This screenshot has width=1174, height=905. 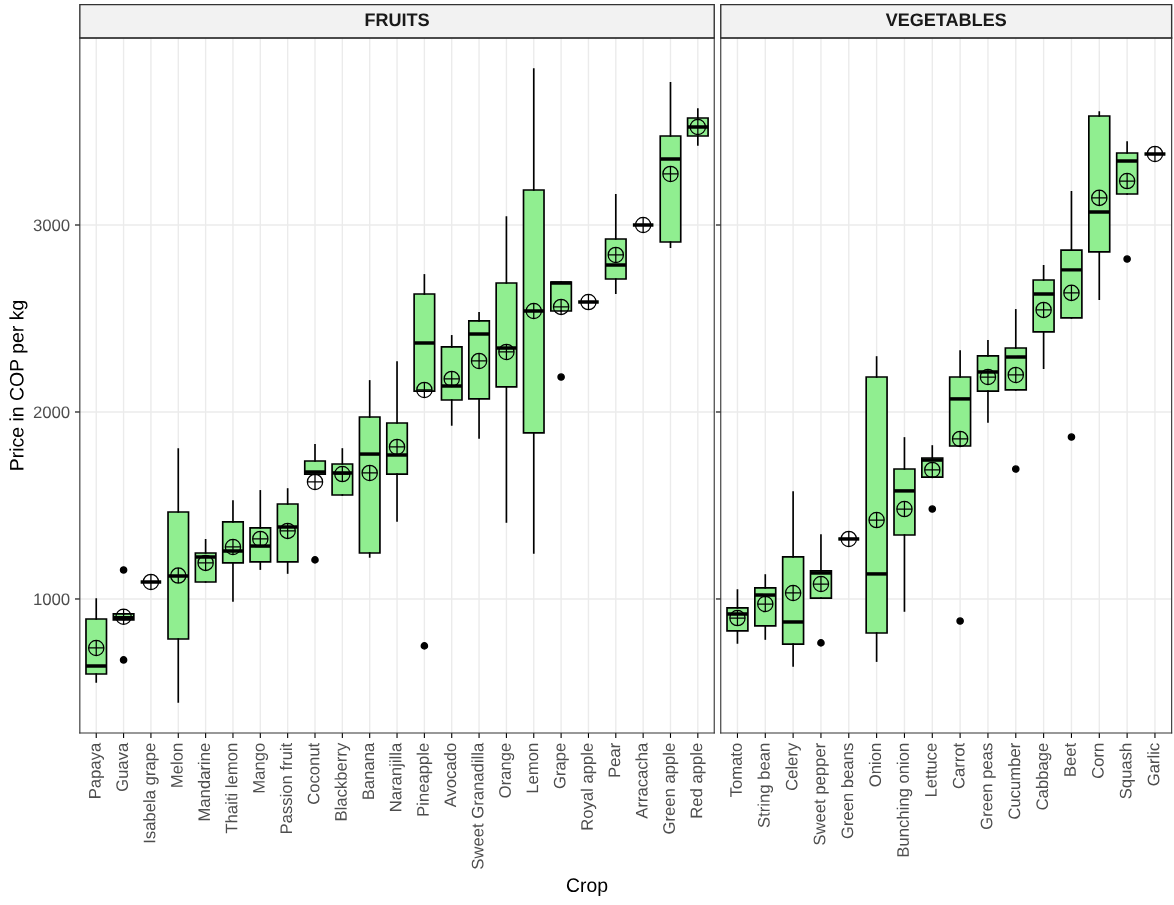 I want to click on x-tick-label: Grape, so click(x=561, y=766).